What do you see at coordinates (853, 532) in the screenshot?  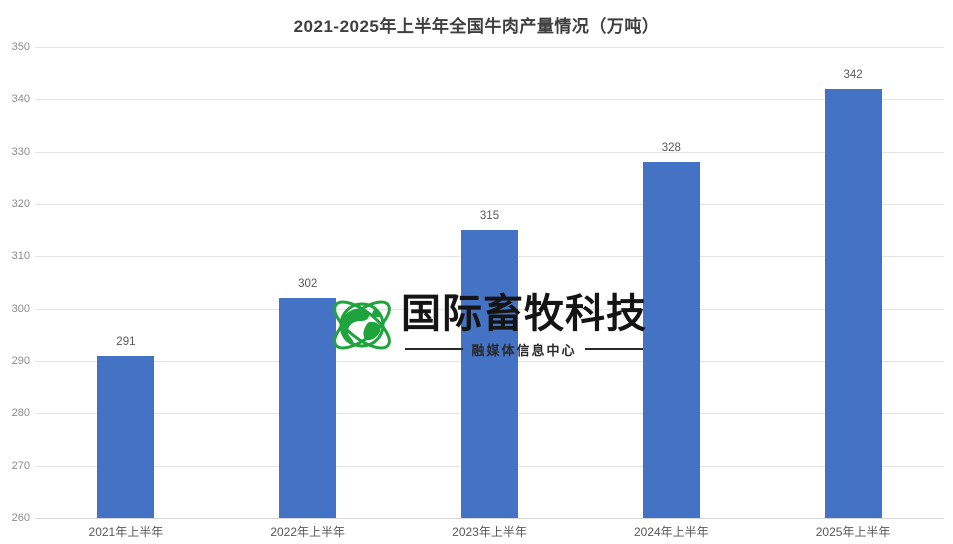 I see `x-axis-category-label: 2025年上半年` at bounding box center [853, 532].